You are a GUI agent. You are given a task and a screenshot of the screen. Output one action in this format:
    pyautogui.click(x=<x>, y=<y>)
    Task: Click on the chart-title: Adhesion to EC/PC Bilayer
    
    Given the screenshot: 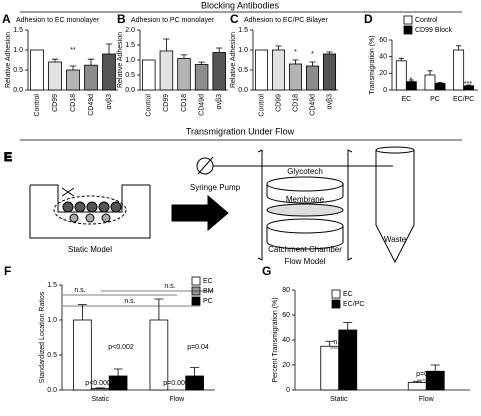 What is the action you would take?
    pyautogui.click(x=286, y=20)
    